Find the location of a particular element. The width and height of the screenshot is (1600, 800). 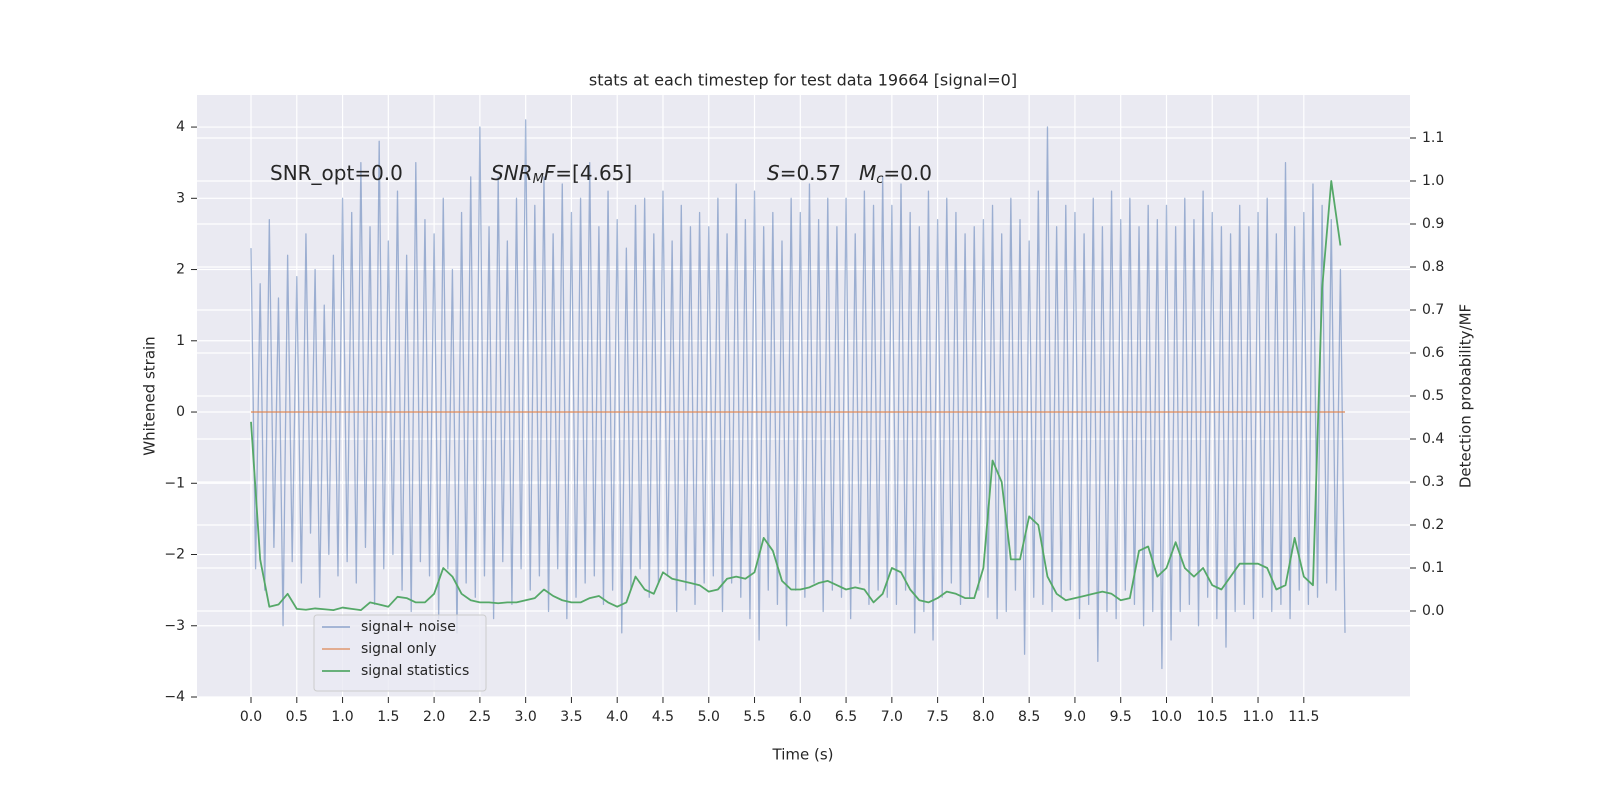

x-tick-label: 0.0 is located at coordinates (251, 717).